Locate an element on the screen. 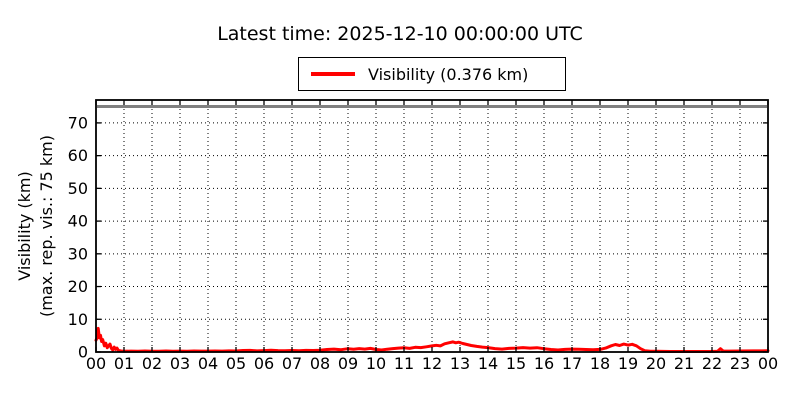  y-tick-label: 40 is located at coordinates (78, 221).